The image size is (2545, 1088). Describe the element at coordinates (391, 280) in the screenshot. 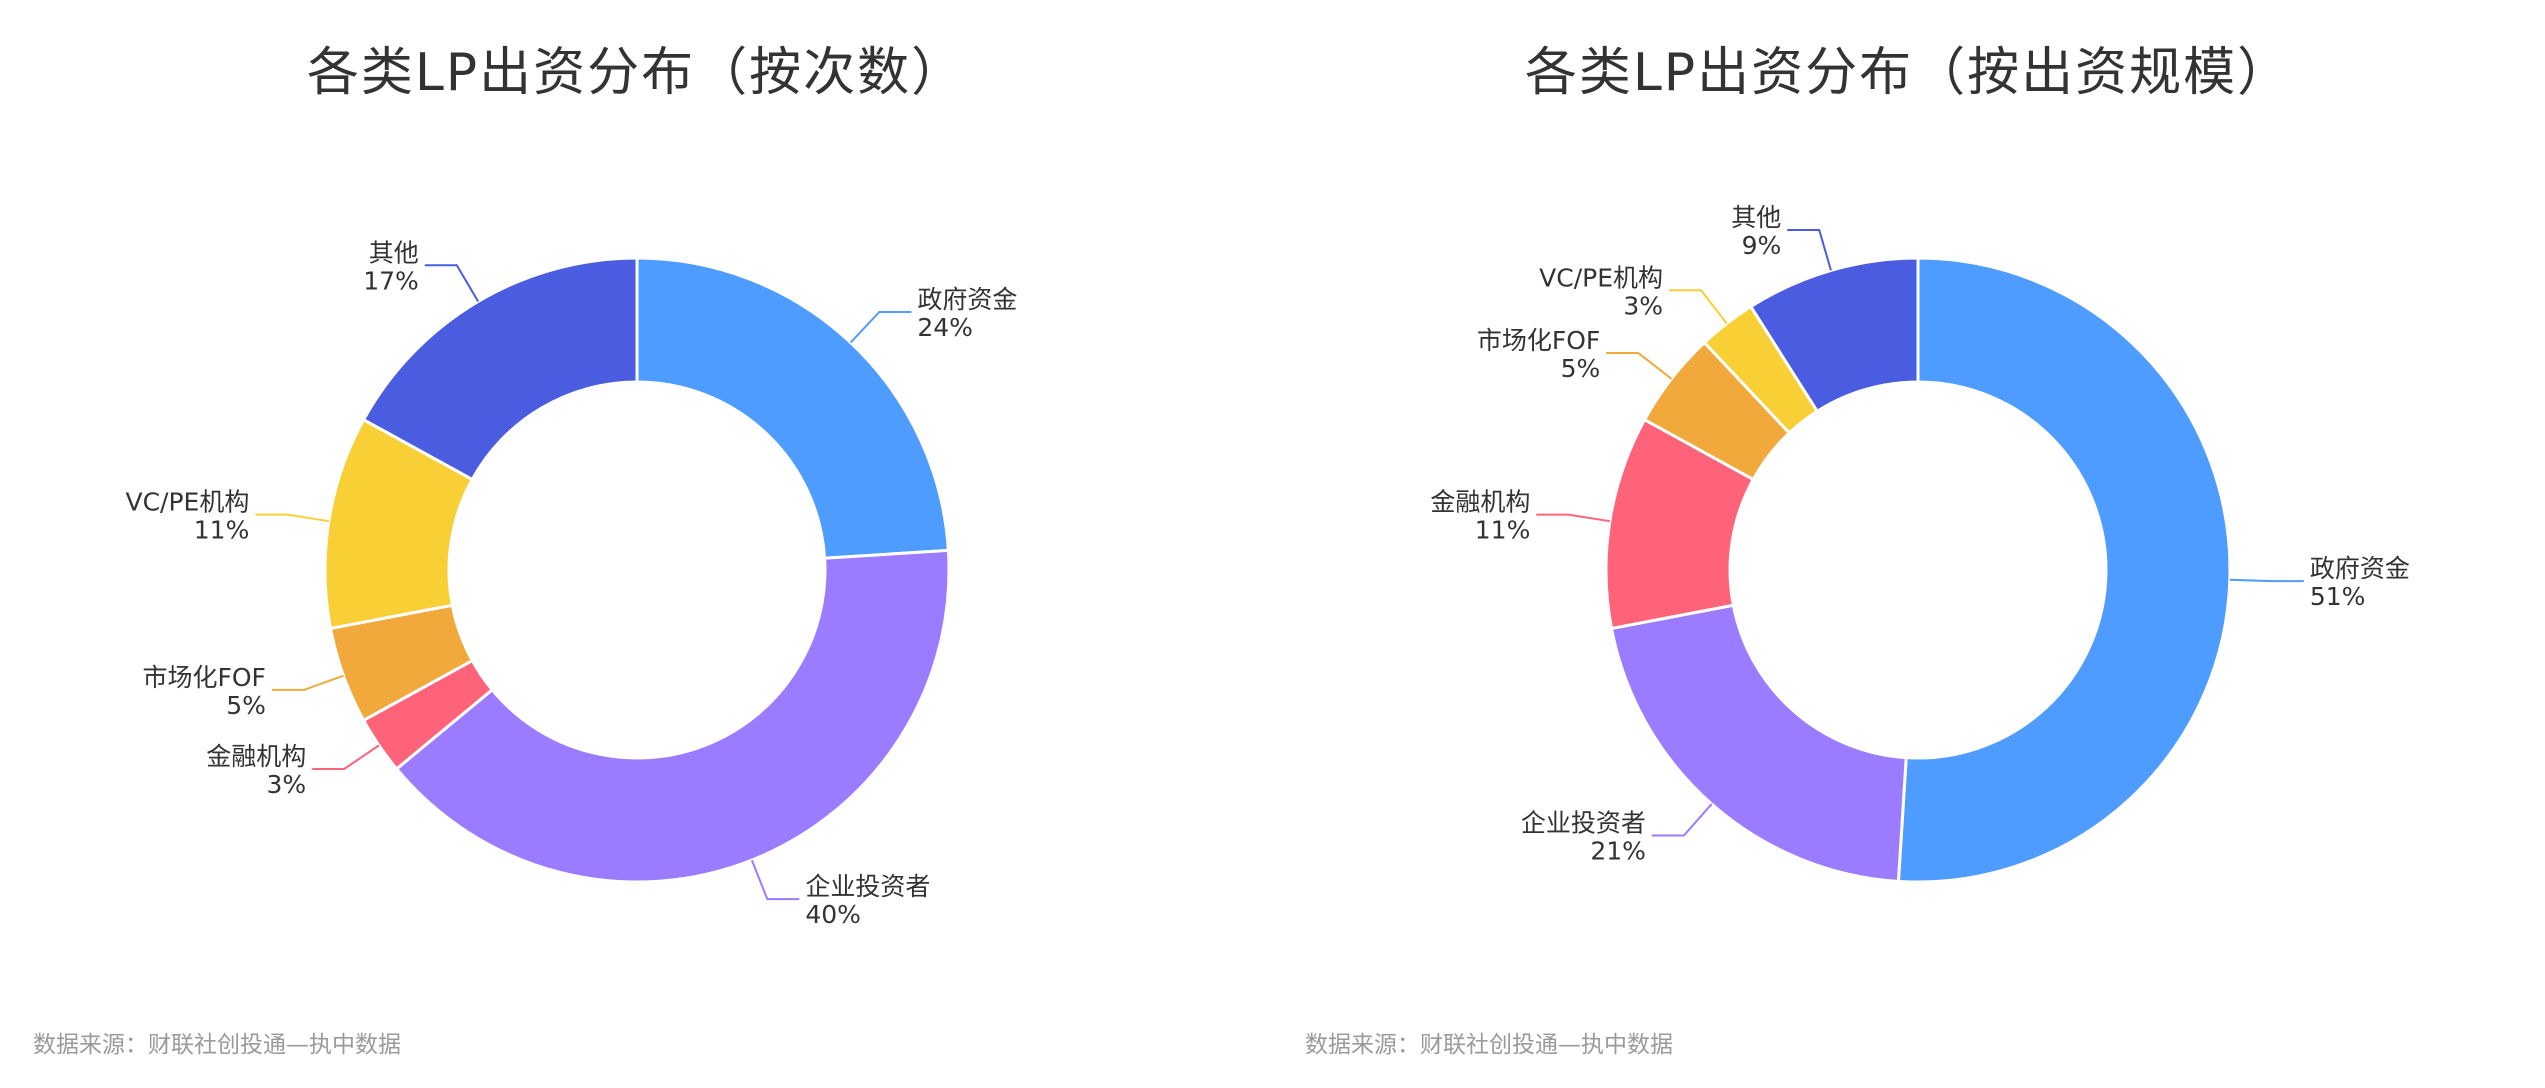

I see `slice-value-label: 17%` at that location.